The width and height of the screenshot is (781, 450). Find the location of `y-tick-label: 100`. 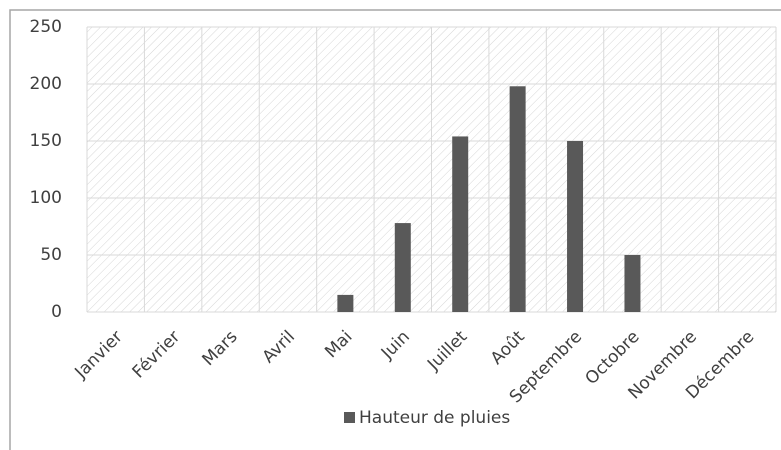

y-tick-label: 100 is located at coordinates (46, 198).